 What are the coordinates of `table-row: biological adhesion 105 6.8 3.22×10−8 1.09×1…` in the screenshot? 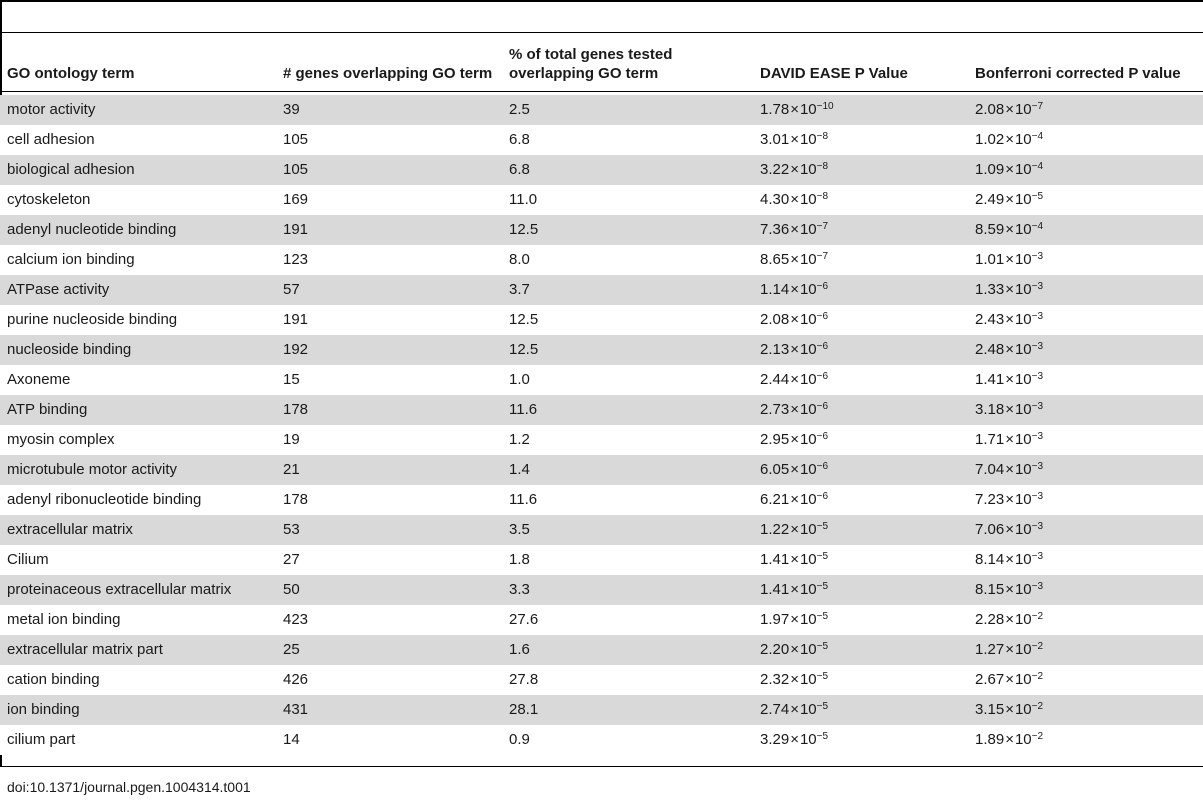 It's located at (601, 170).